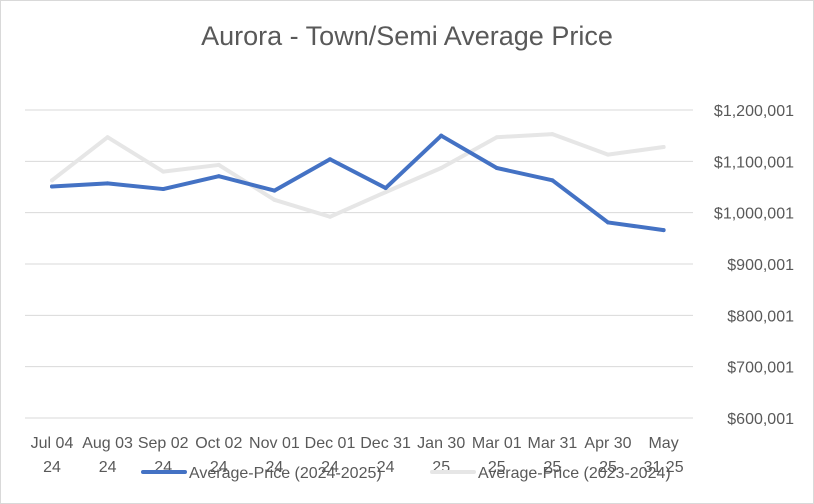 This screenshot has height=504, width=814. Describe the element at coordinates (553, 455) in the screenshot. I see `x-tick-label: Mar 31 25` at that location.